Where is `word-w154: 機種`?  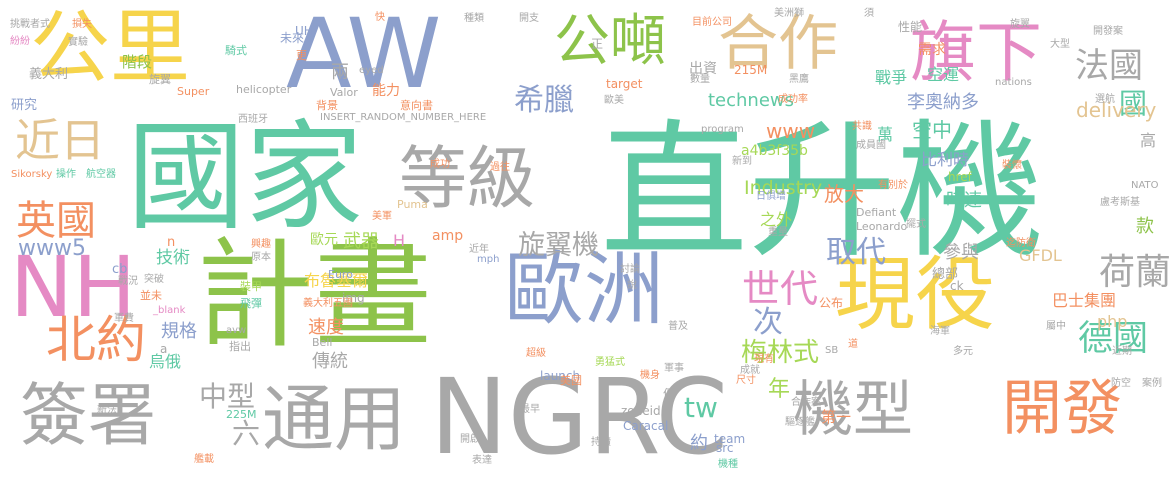 word-w154: 機種 is located at coordinates (728, 464).